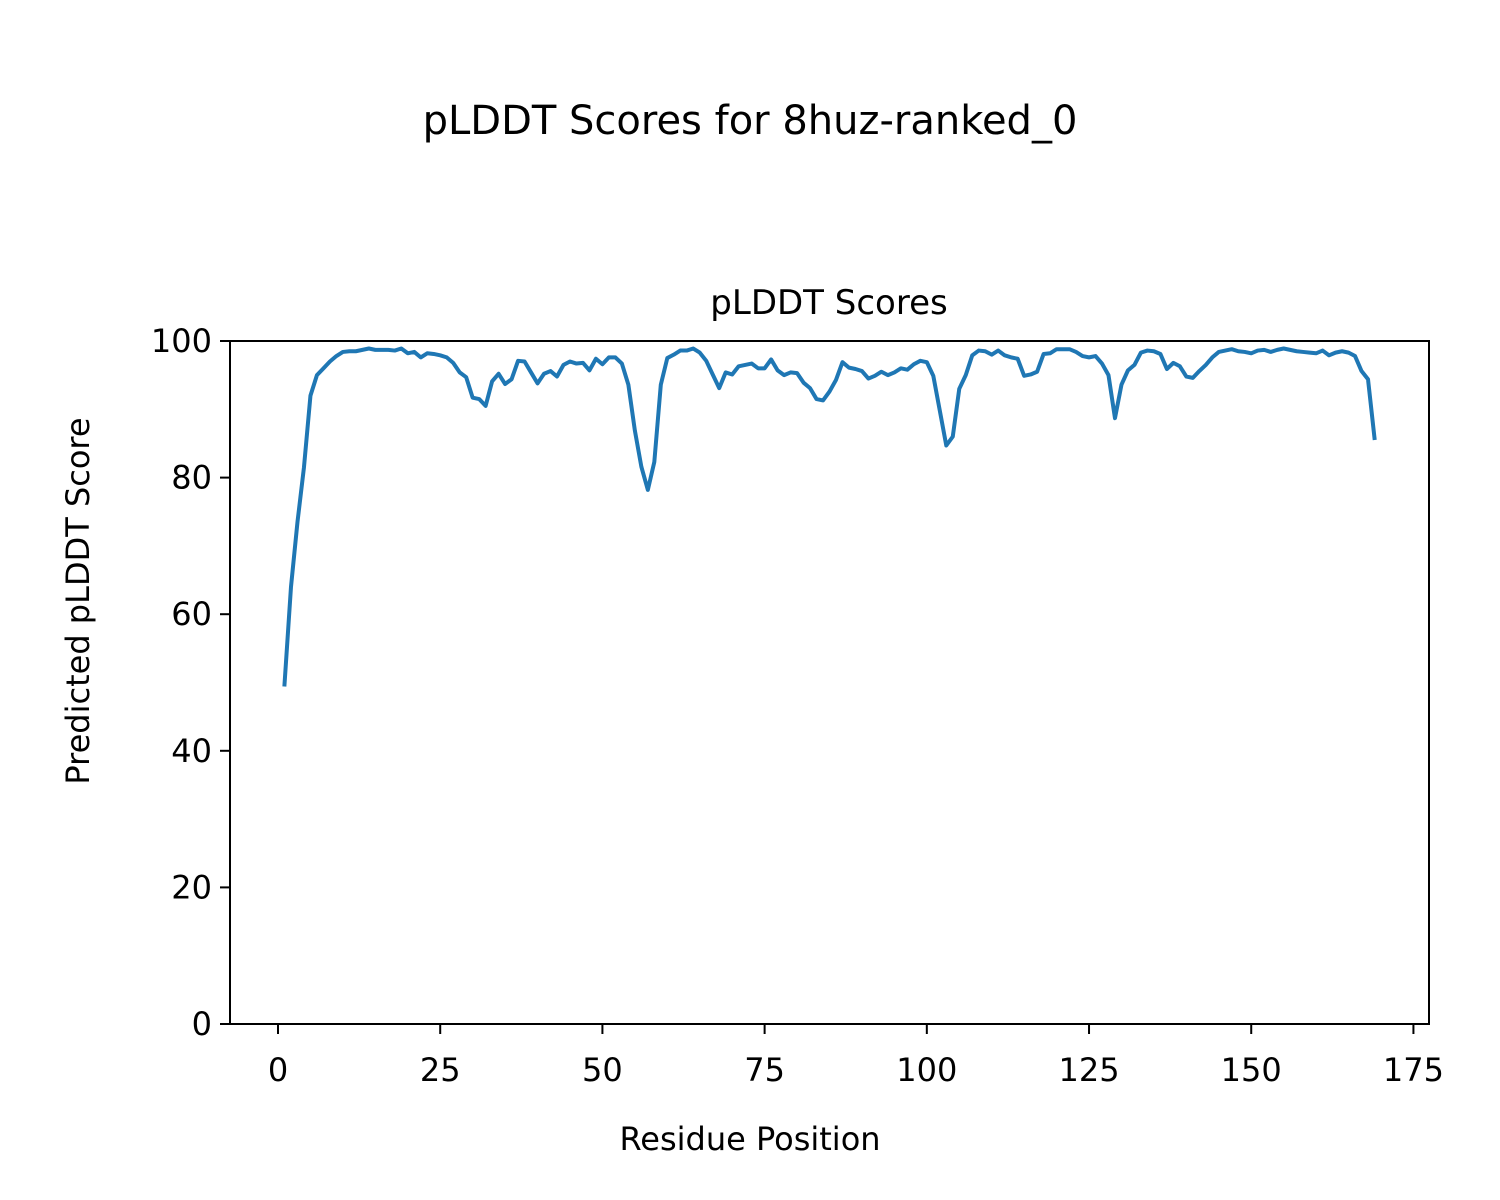 The width and height of the screenshot is (1500, 1200). Describe the element at coordinates (191, 887) in the screenshot. I see `y-tick-label: 20` at that location.